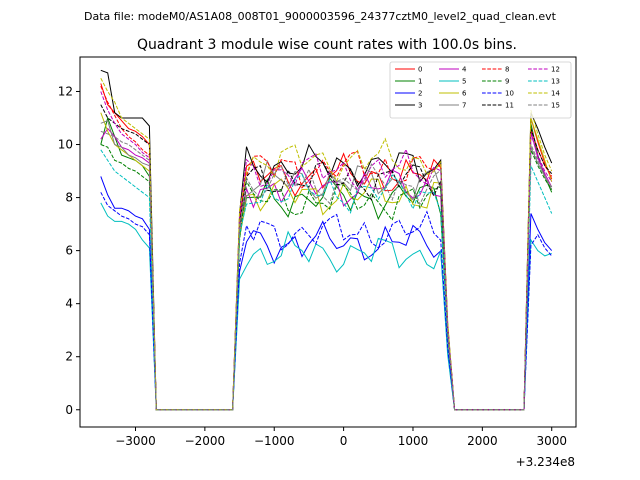 The image size is (640, 480). Describe the element at coordinates (205, 441) in the screenshot. I see `x-tick-label: −2000` at that location.